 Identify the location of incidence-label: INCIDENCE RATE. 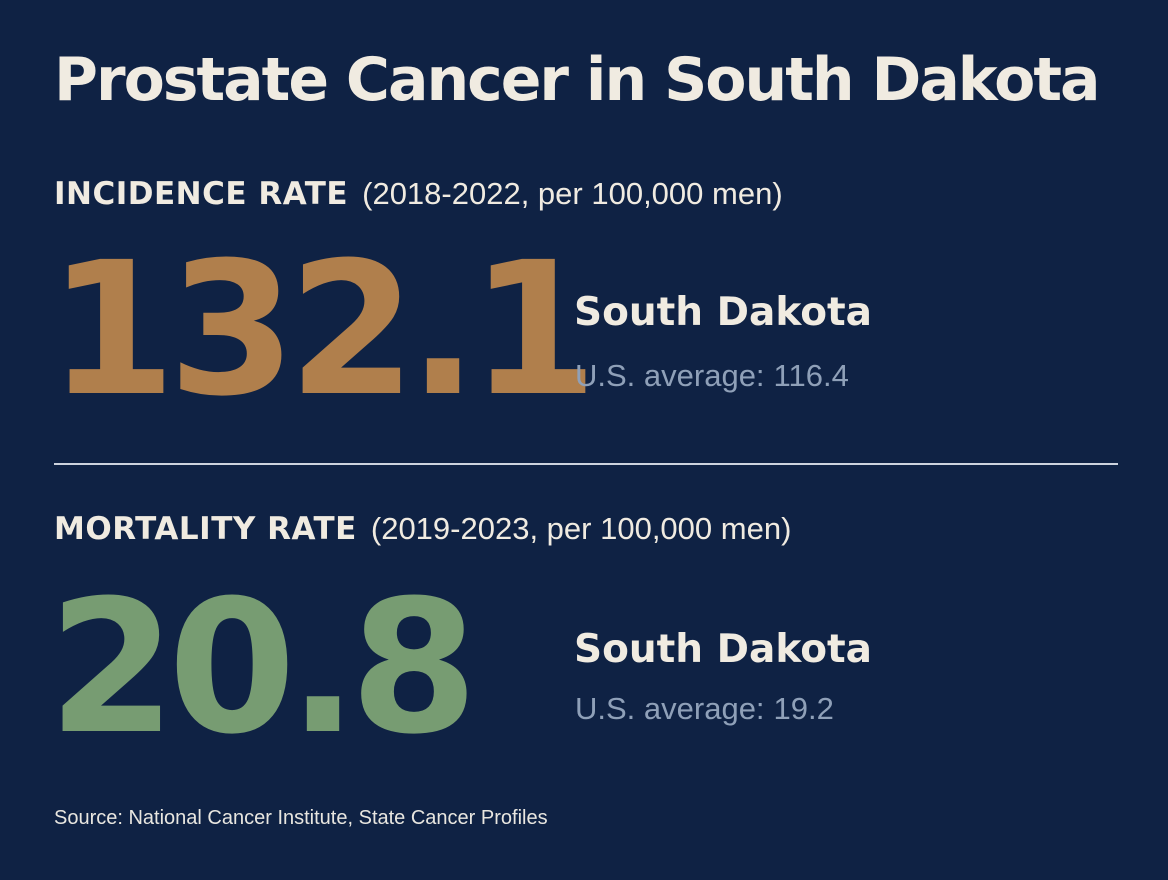
(201, 194).